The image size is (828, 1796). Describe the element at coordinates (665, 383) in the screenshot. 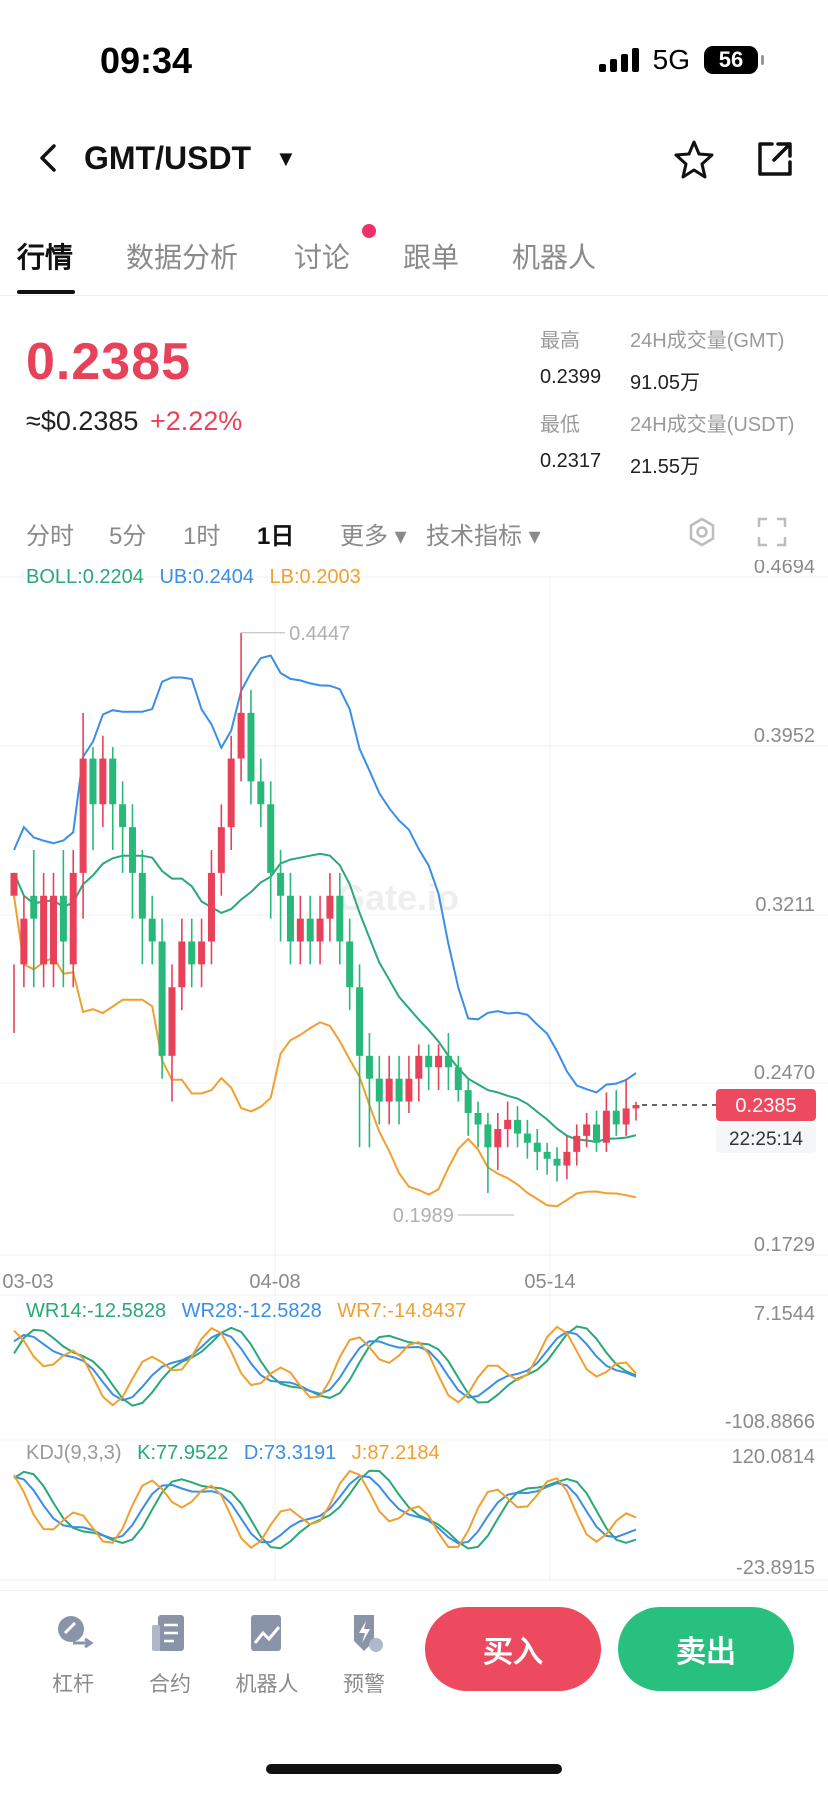

I see `vol-gmt-value: 91.05万` at that location.